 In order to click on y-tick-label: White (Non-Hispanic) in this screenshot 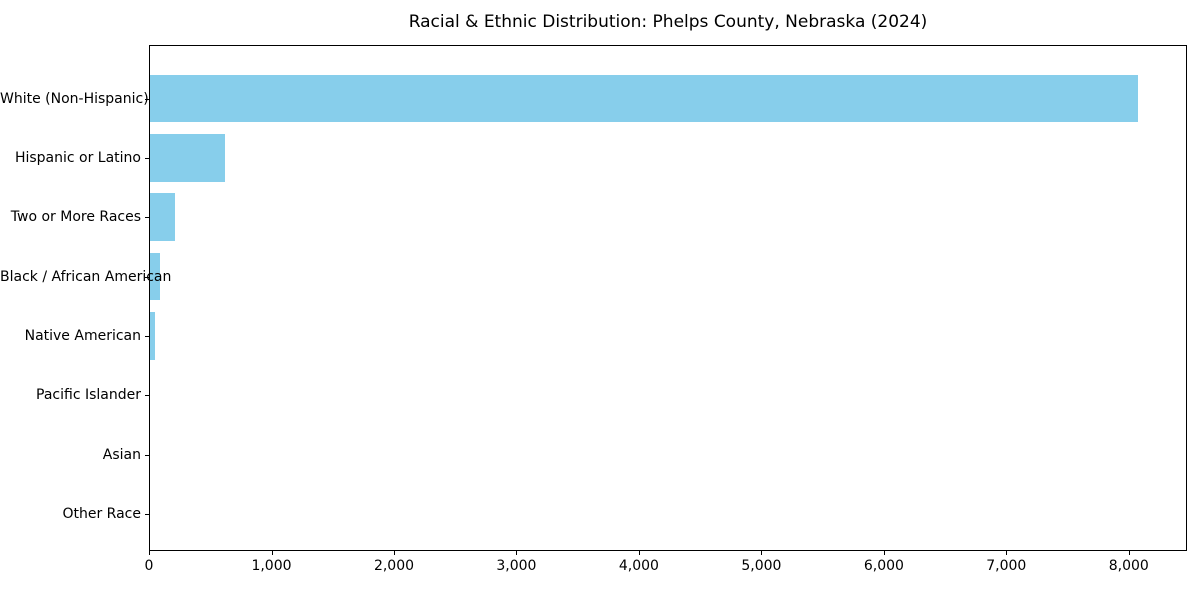, I will do `click(74, 98)`.